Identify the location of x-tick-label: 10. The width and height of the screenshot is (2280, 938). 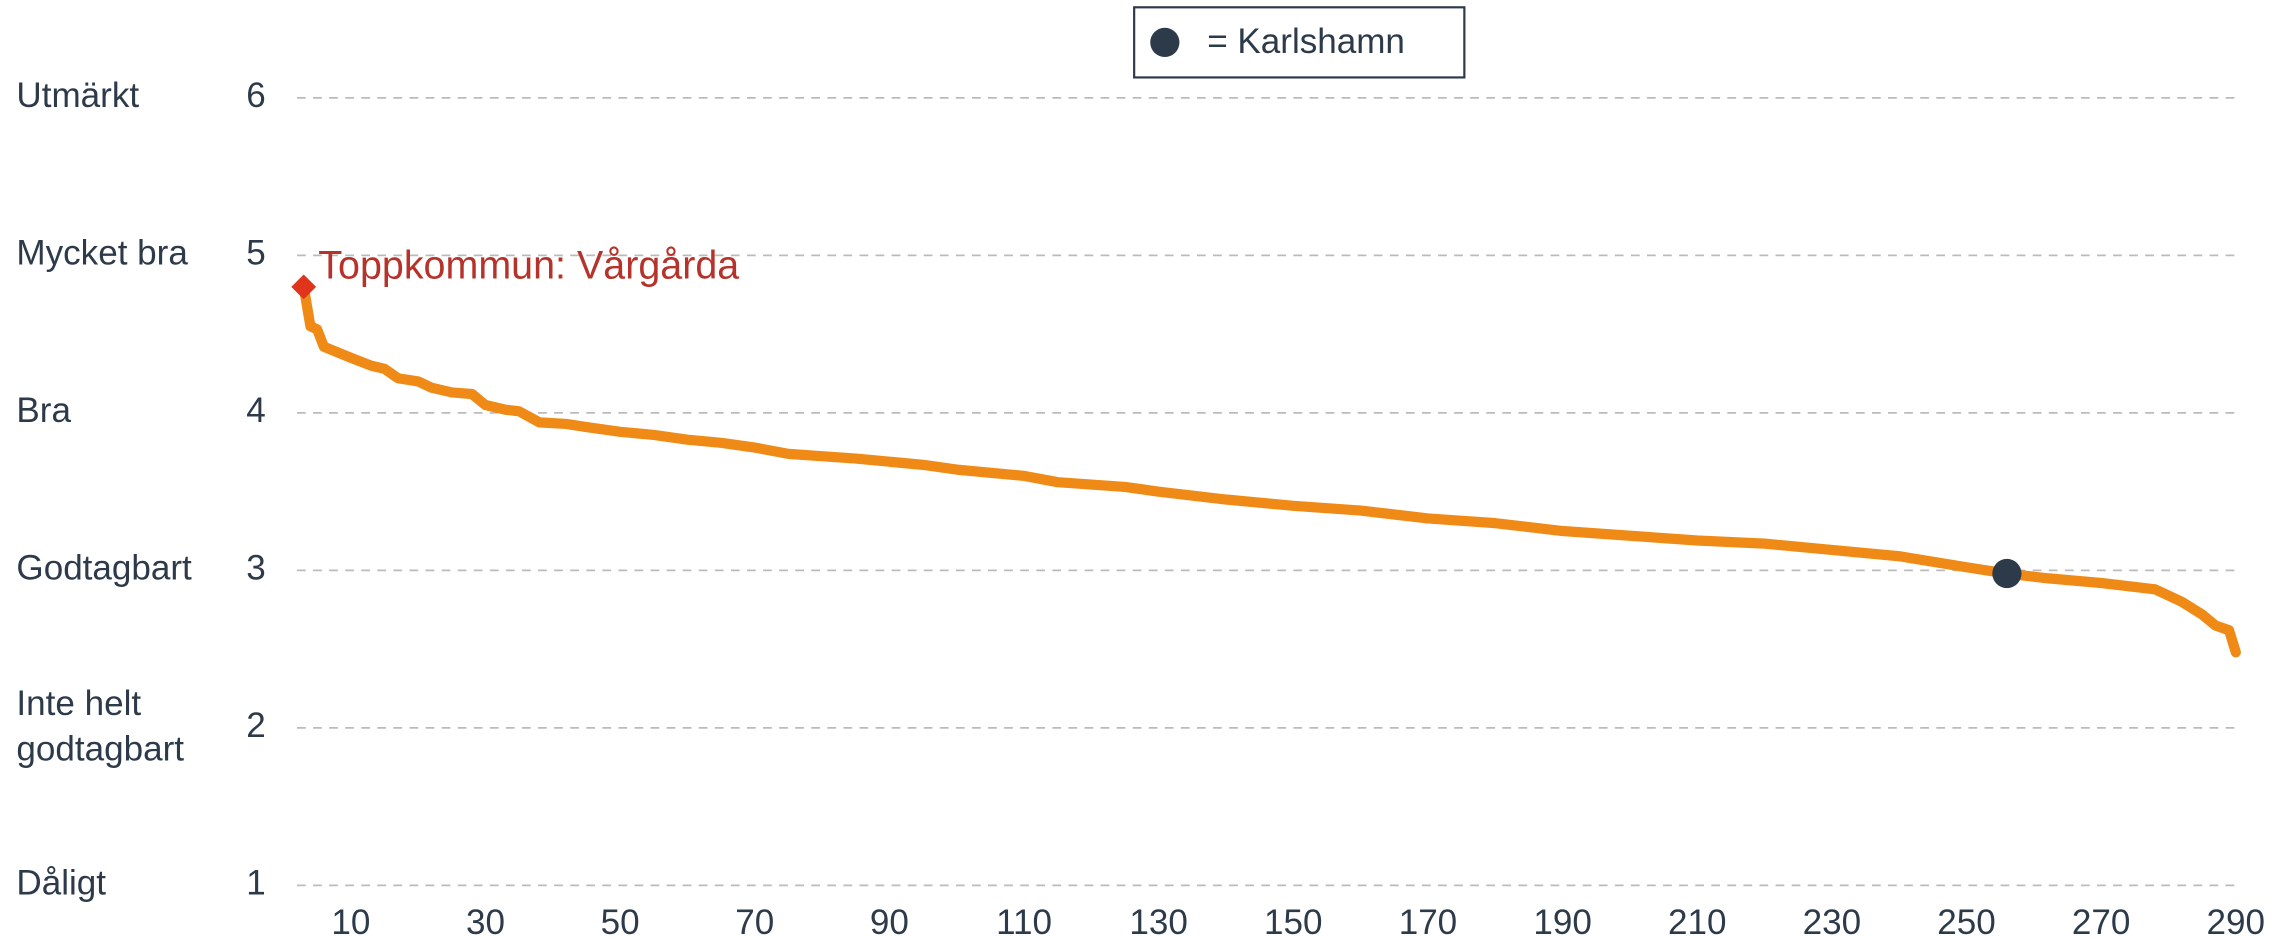
(350, 920).